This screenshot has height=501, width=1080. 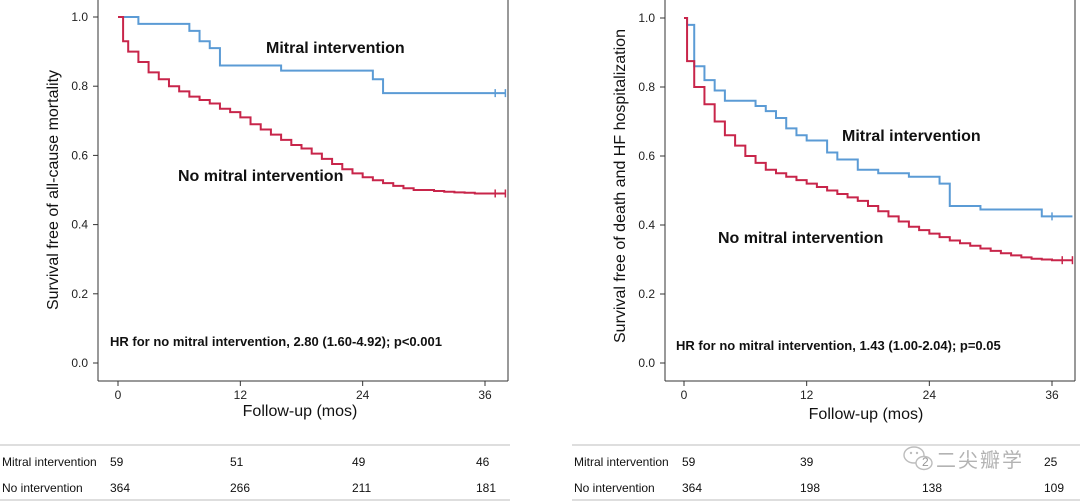 I want to click on risk-value: 46, so click(x=483, y=462).